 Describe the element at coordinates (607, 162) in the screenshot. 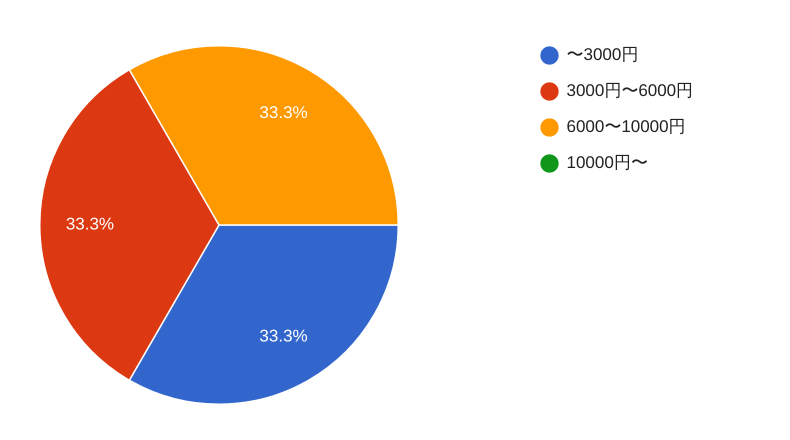

I see `legend-label: 10000円〜` at that location.